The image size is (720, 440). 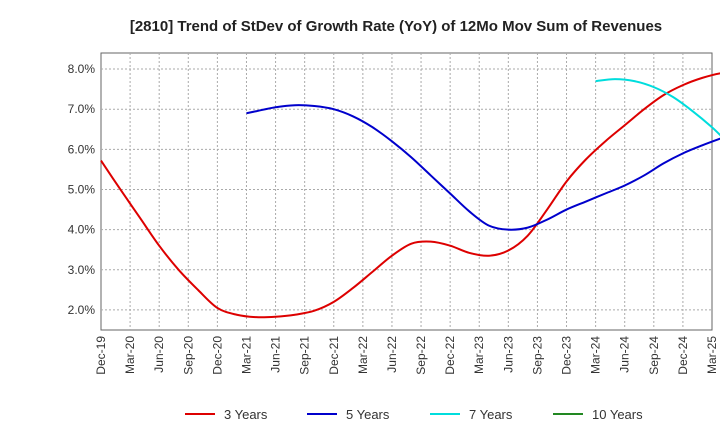 I want to click on x-tick-label: Dec-19, so click(x=101, y=355).